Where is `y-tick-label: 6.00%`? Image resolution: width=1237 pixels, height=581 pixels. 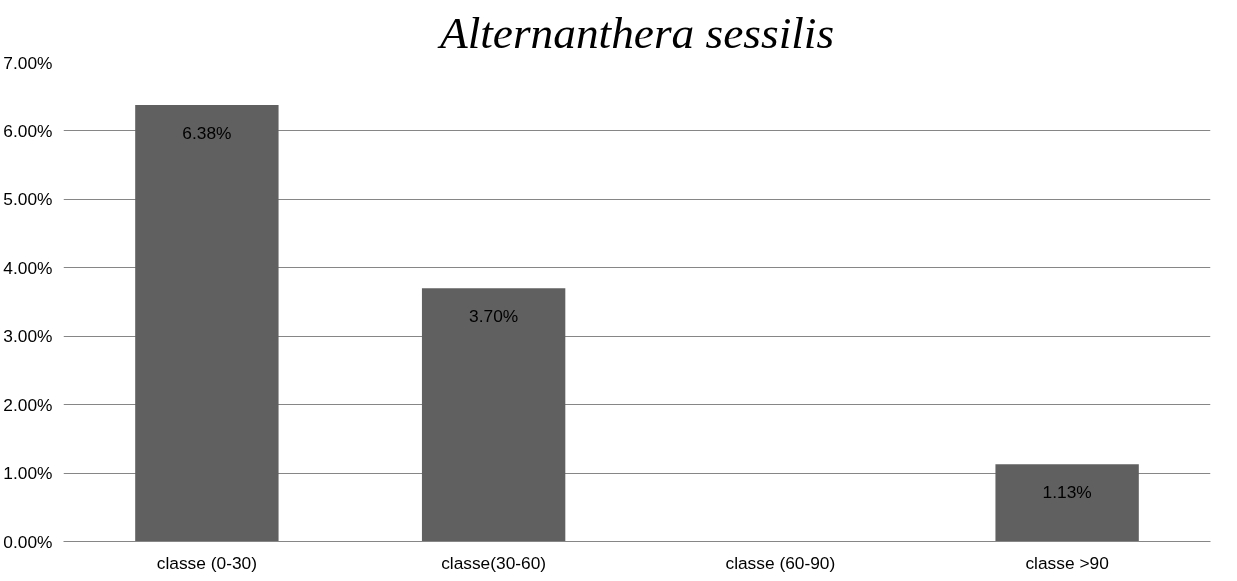
y-tick-label: 6.00% is located at coordinates (28, 130).